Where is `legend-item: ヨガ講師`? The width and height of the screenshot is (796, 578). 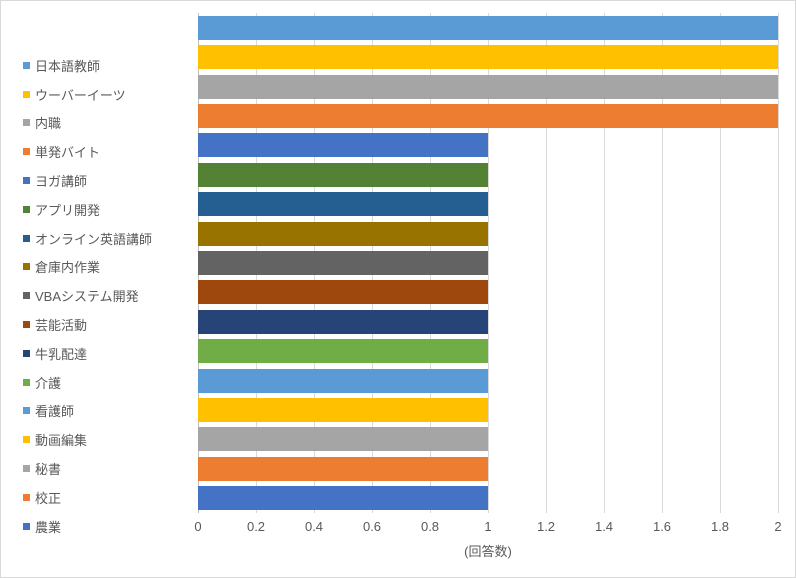 legend-item: ヨガ講師 is located at coordinates (87, 180).